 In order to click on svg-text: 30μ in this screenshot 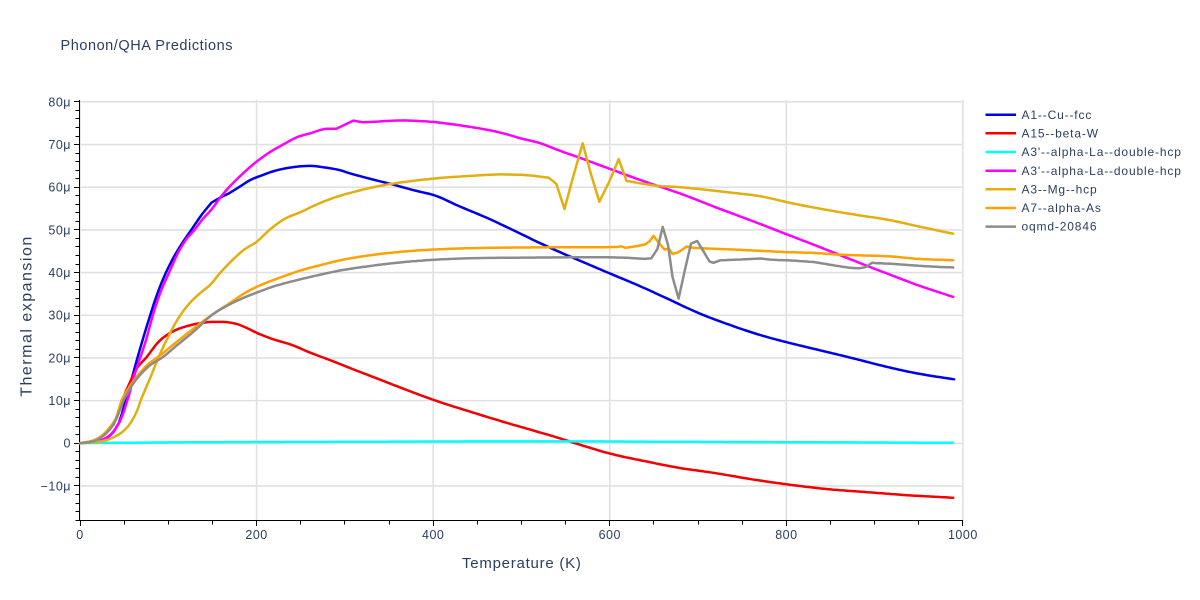, I will do `click(59, 316)`.